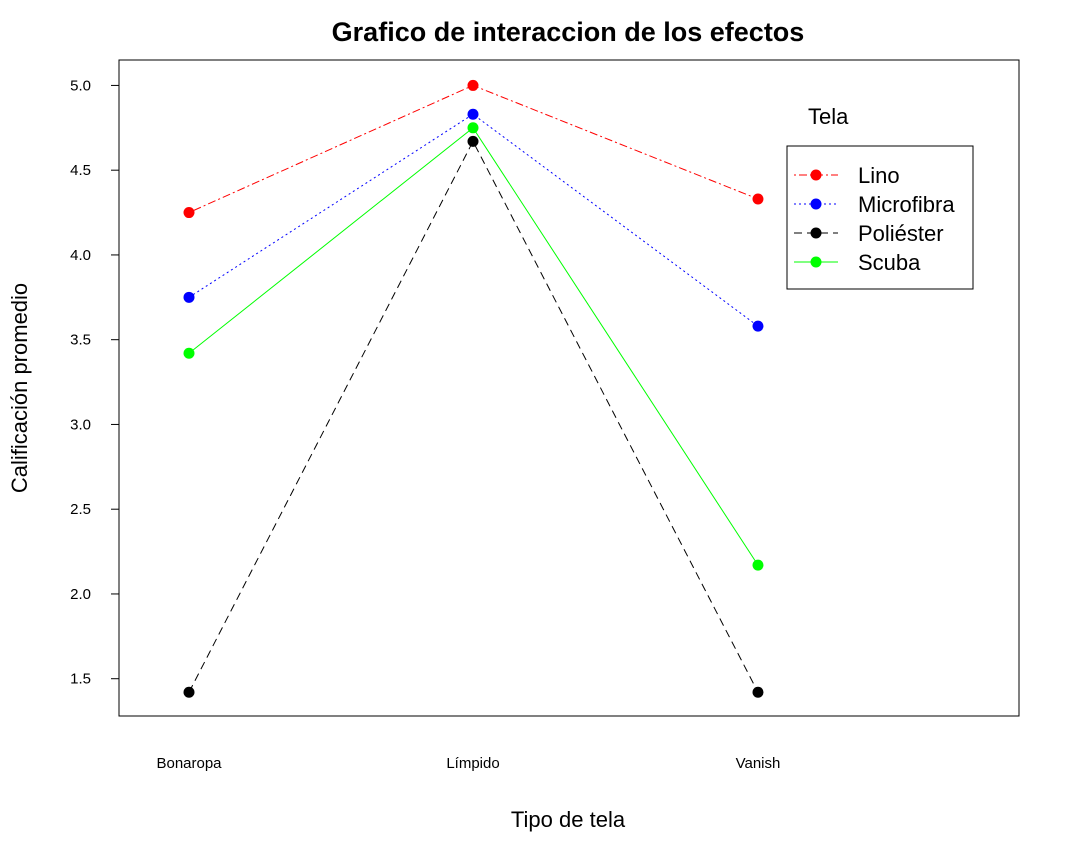  Describe the element at coordinates (80, 255) in the screenshot. I see `y-tick-label: 4.0` at that location.